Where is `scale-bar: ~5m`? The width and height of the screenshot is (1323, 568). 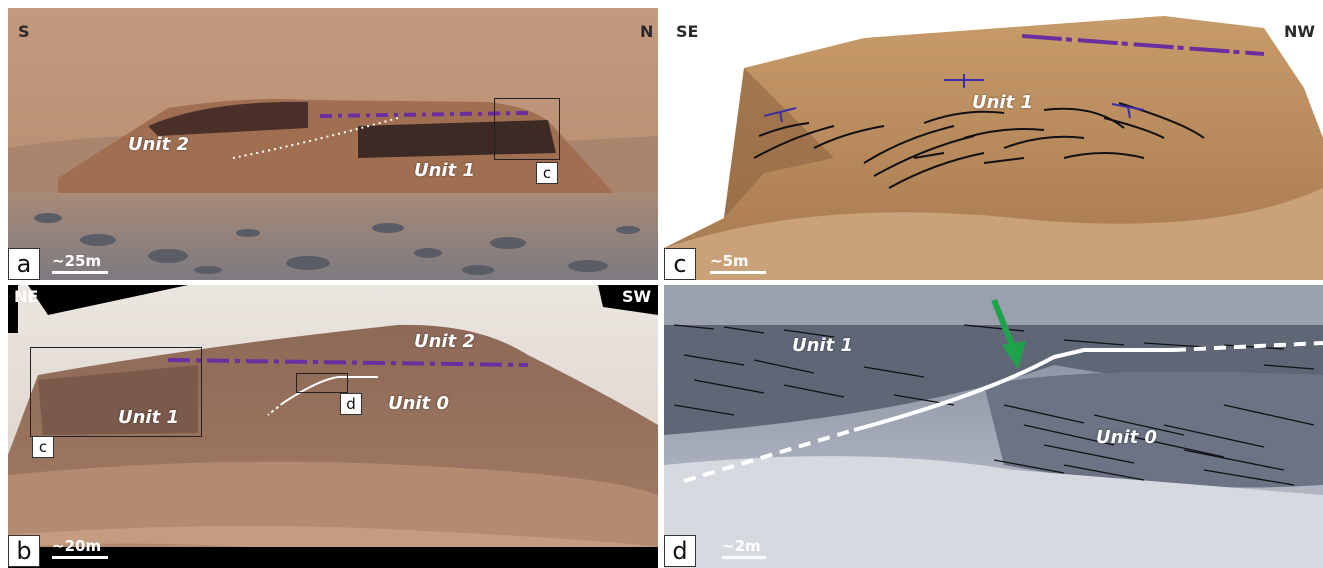
scale-bar: ~5m is located at coordinates (738, 263).